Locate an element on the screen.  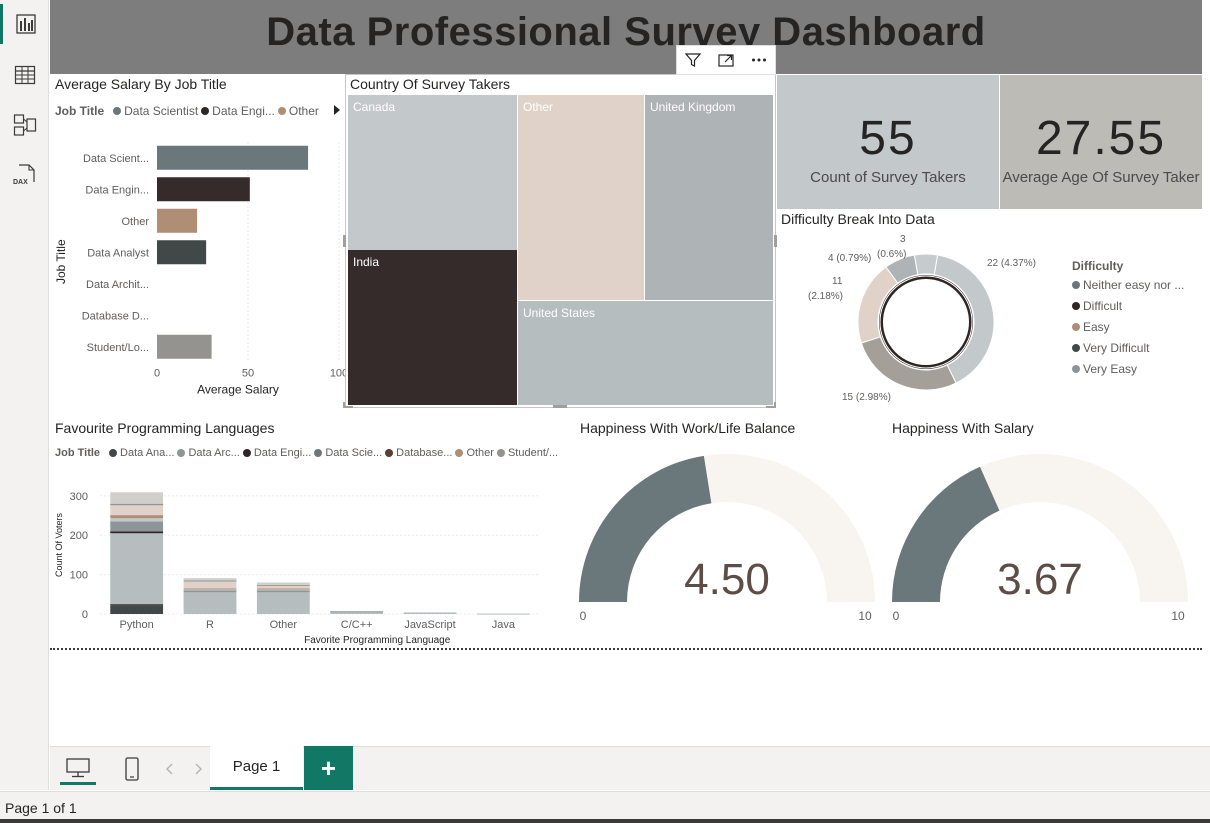
treemap-cell-united-kingdom: United Kingdom is located at coordinates (709, 197).